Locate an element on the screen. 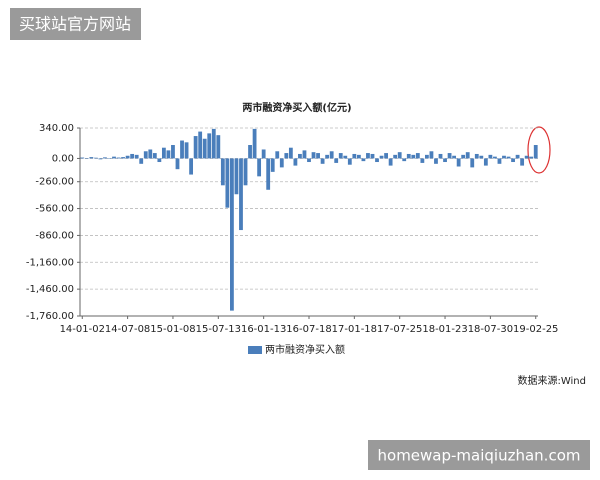 This screenshot has height=480, width=600. x-tick-label: 15-07-13 is located at coordinates (218, 329).